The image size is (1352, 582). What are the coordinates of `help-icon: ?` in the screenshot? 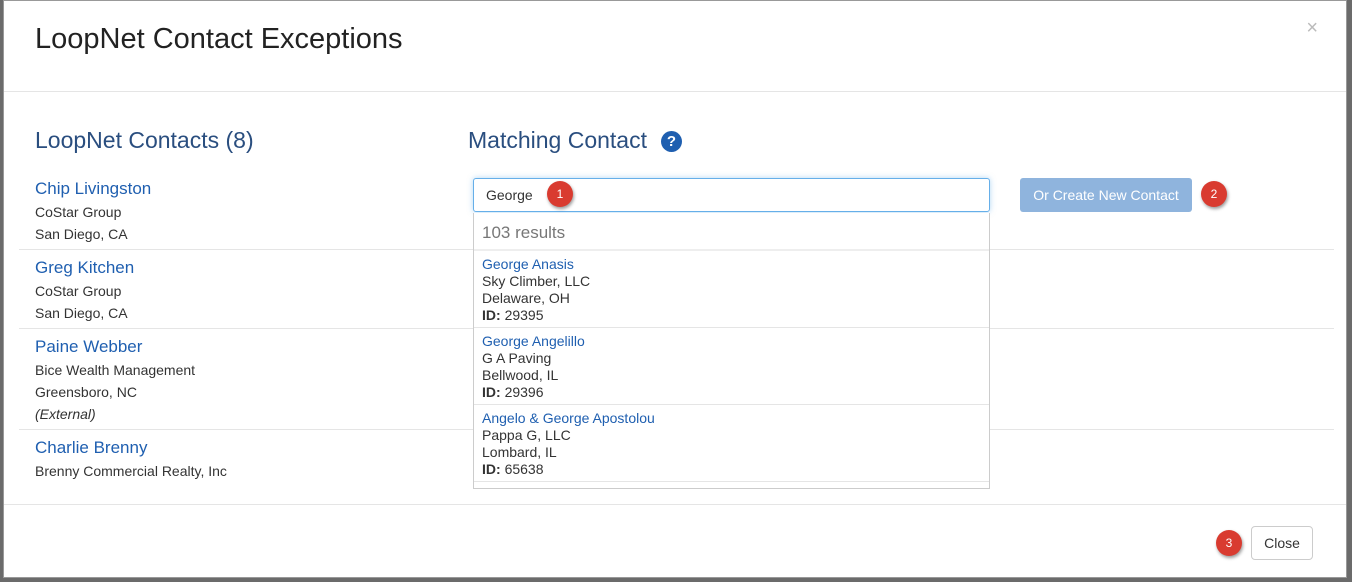 It's located at (671, 141).